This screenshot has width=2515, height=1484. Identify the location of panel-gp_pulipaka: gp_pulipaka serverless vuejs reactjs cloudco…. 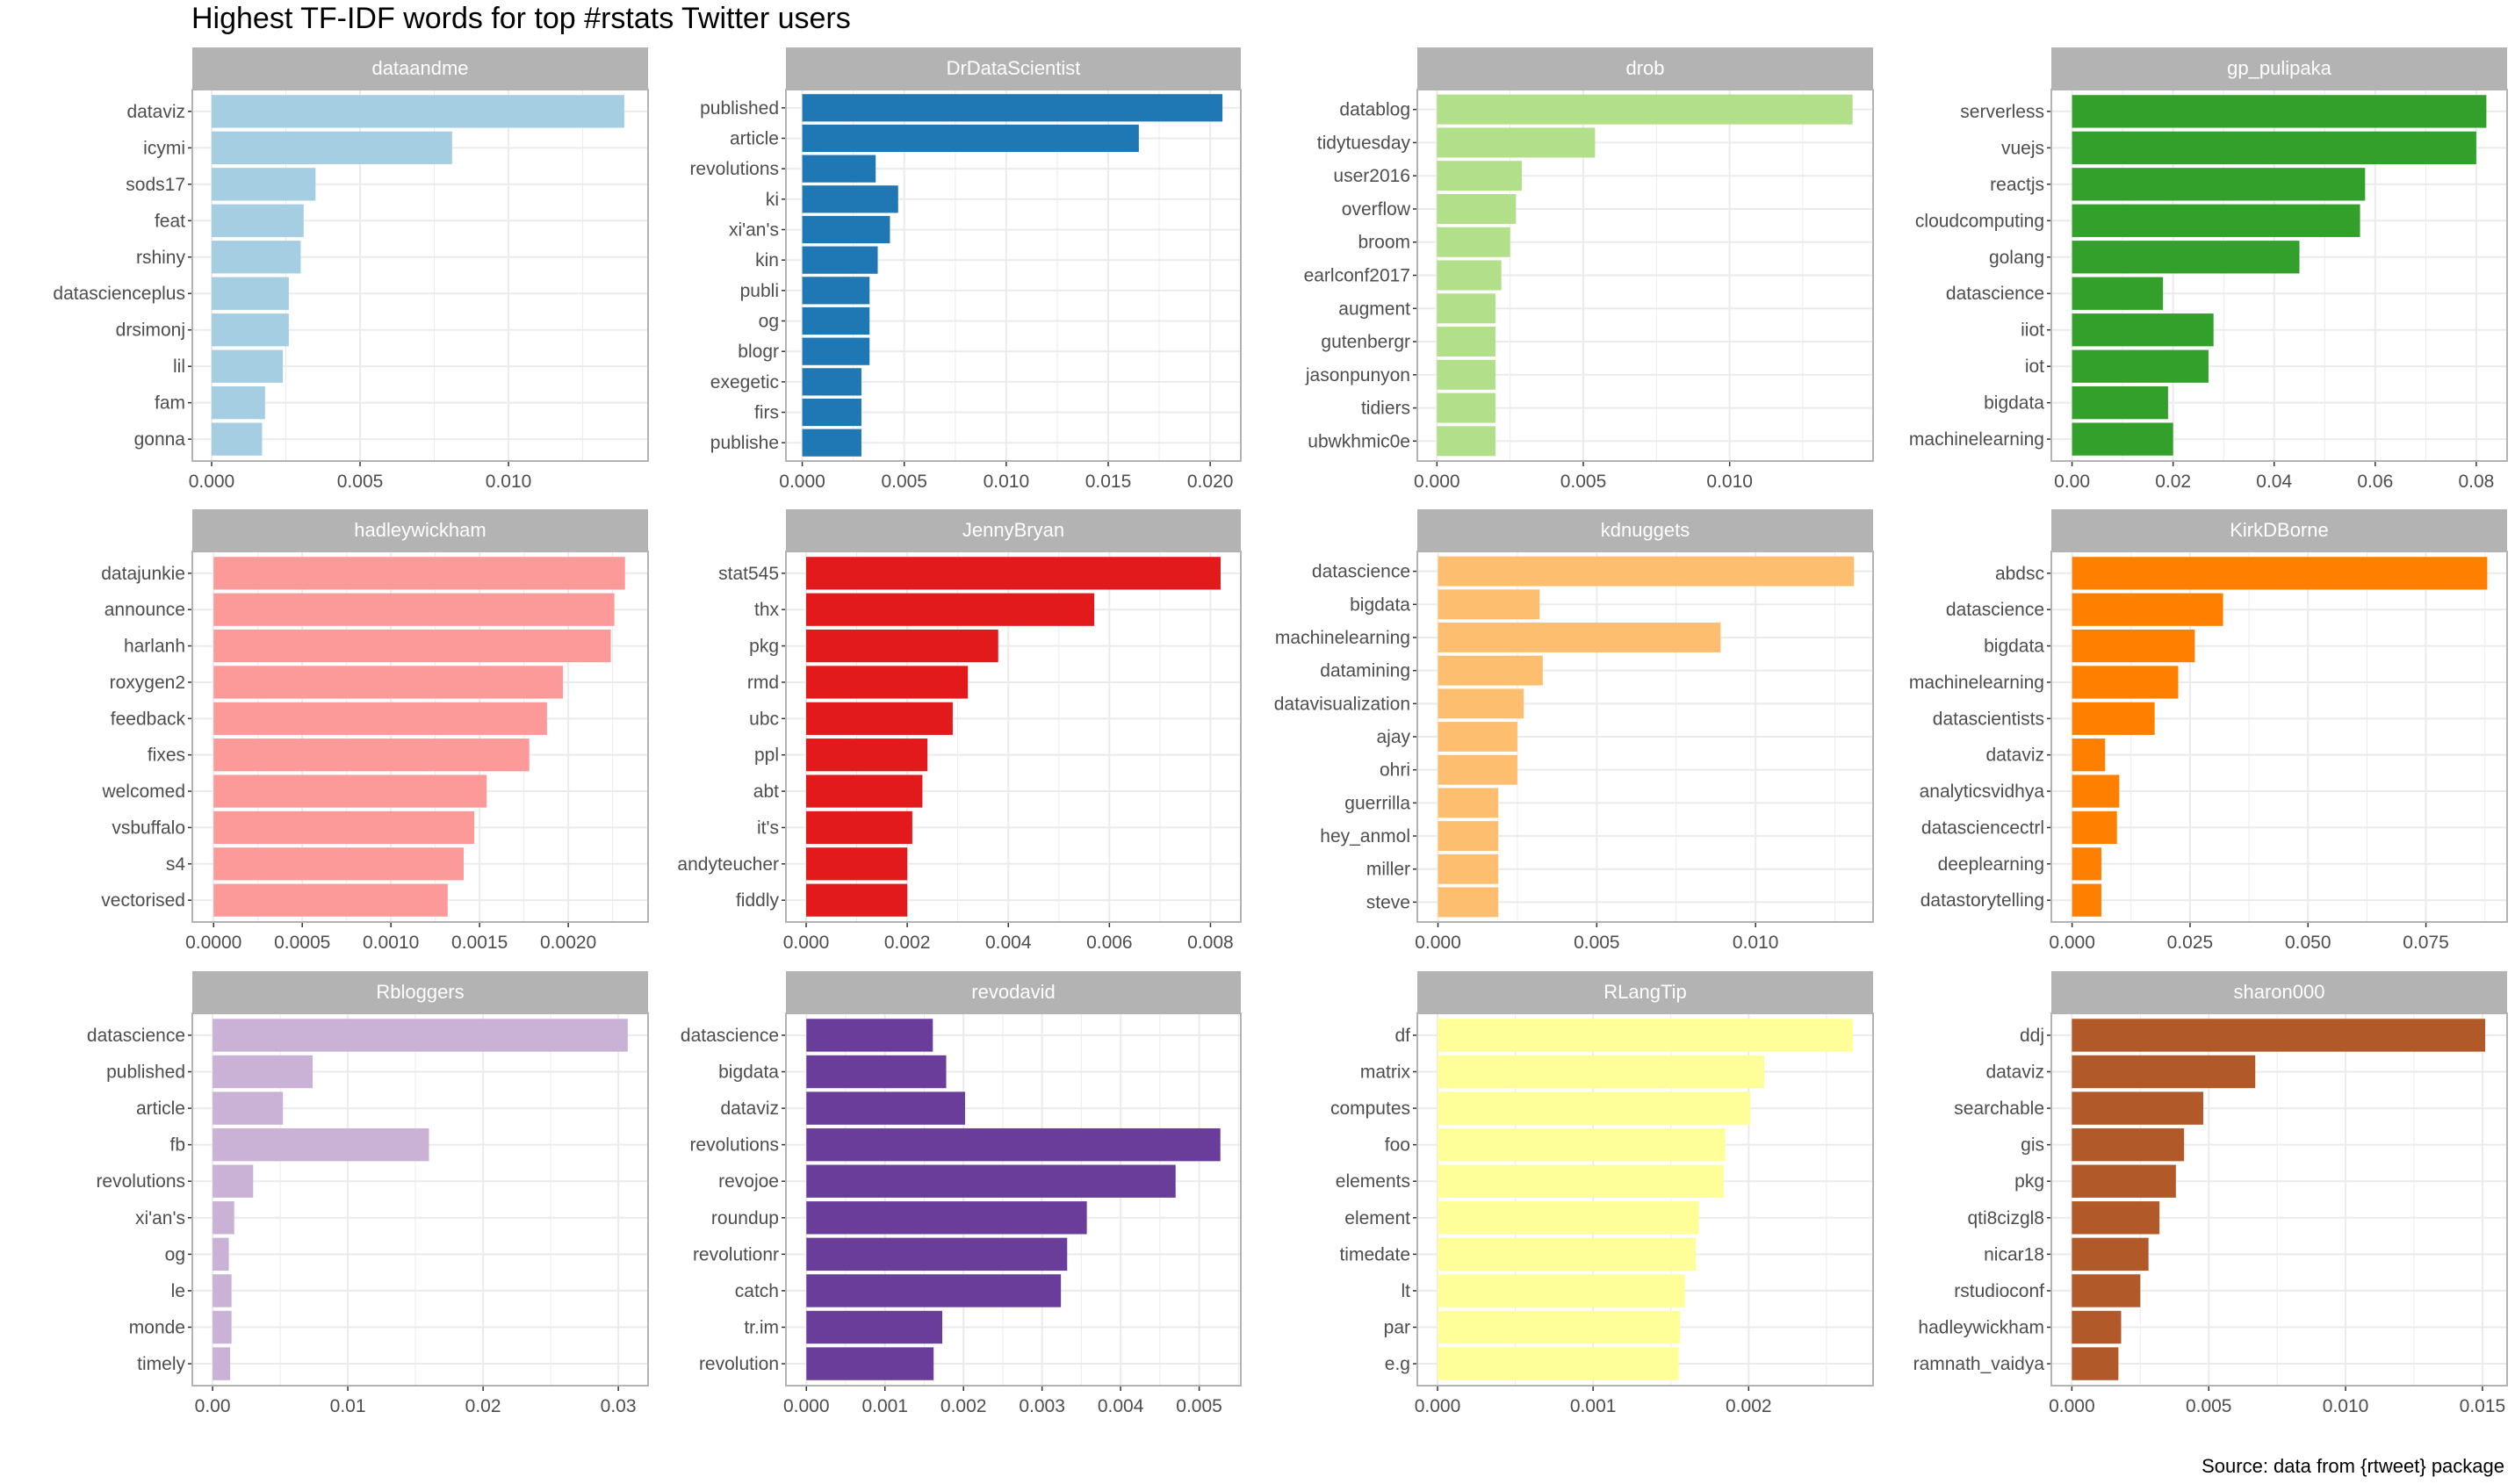
(2208, 269).